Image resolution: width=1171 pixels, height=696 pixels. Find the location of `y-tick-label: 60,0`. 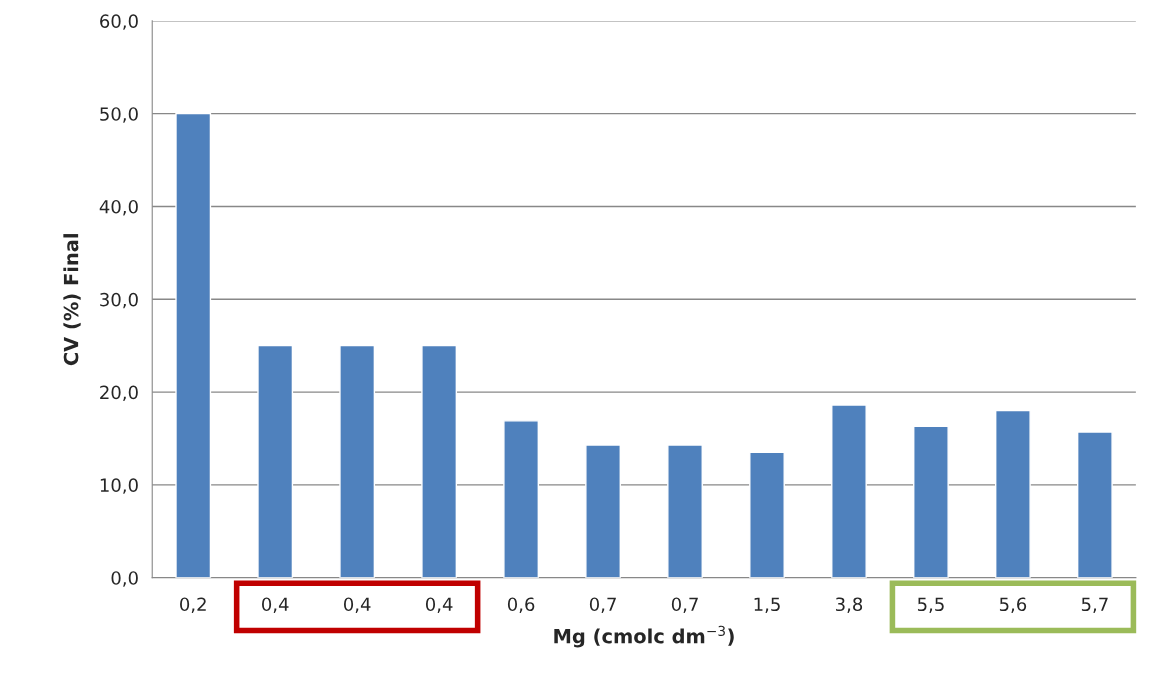

y-tick-label: 60,0 is located at coordinates (119, 22).